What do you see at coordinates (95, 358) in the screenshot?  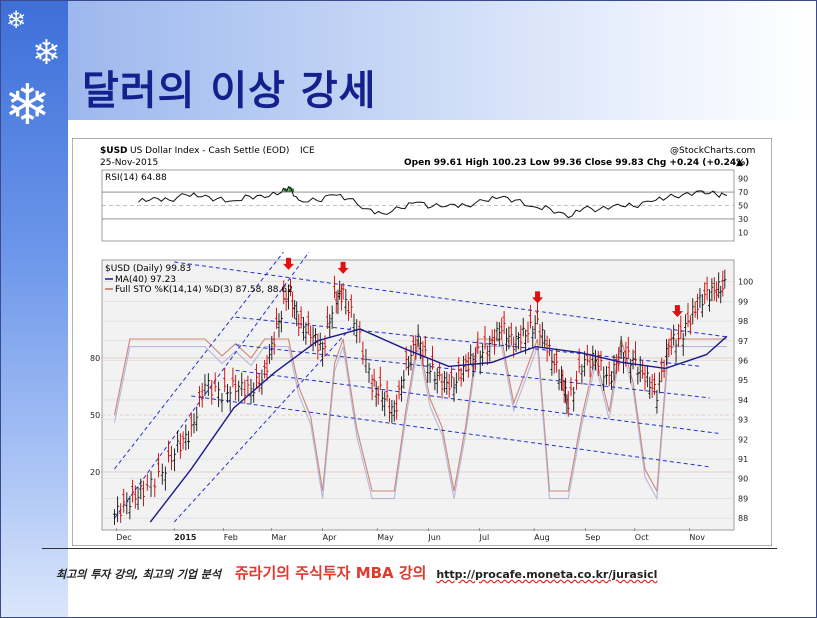 I see `sto-tick-label: 80` at bounding box center [95, 358].